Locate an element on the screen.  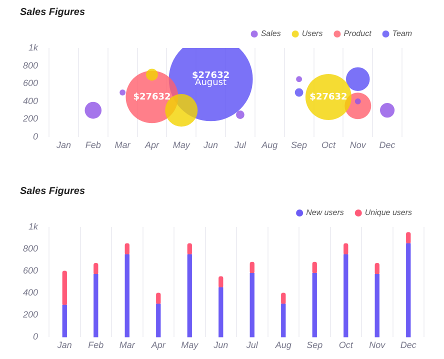
legend-label: New users is located at coordinates (325, 213).